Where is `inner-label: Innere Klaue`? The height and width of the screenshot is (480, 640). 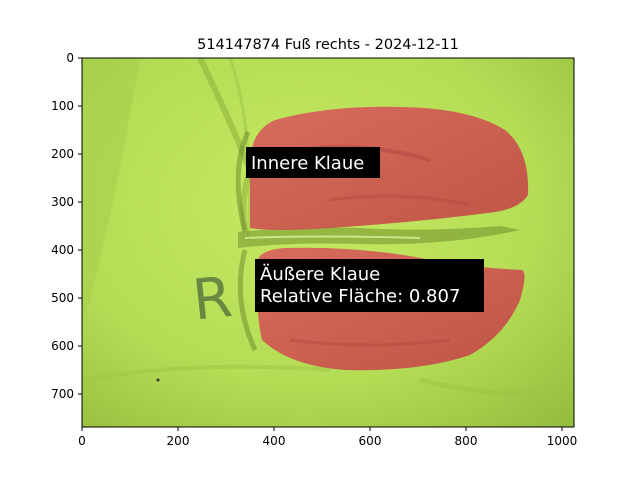
inner-label: Innere Klaue is located at coordinates (307, 163).